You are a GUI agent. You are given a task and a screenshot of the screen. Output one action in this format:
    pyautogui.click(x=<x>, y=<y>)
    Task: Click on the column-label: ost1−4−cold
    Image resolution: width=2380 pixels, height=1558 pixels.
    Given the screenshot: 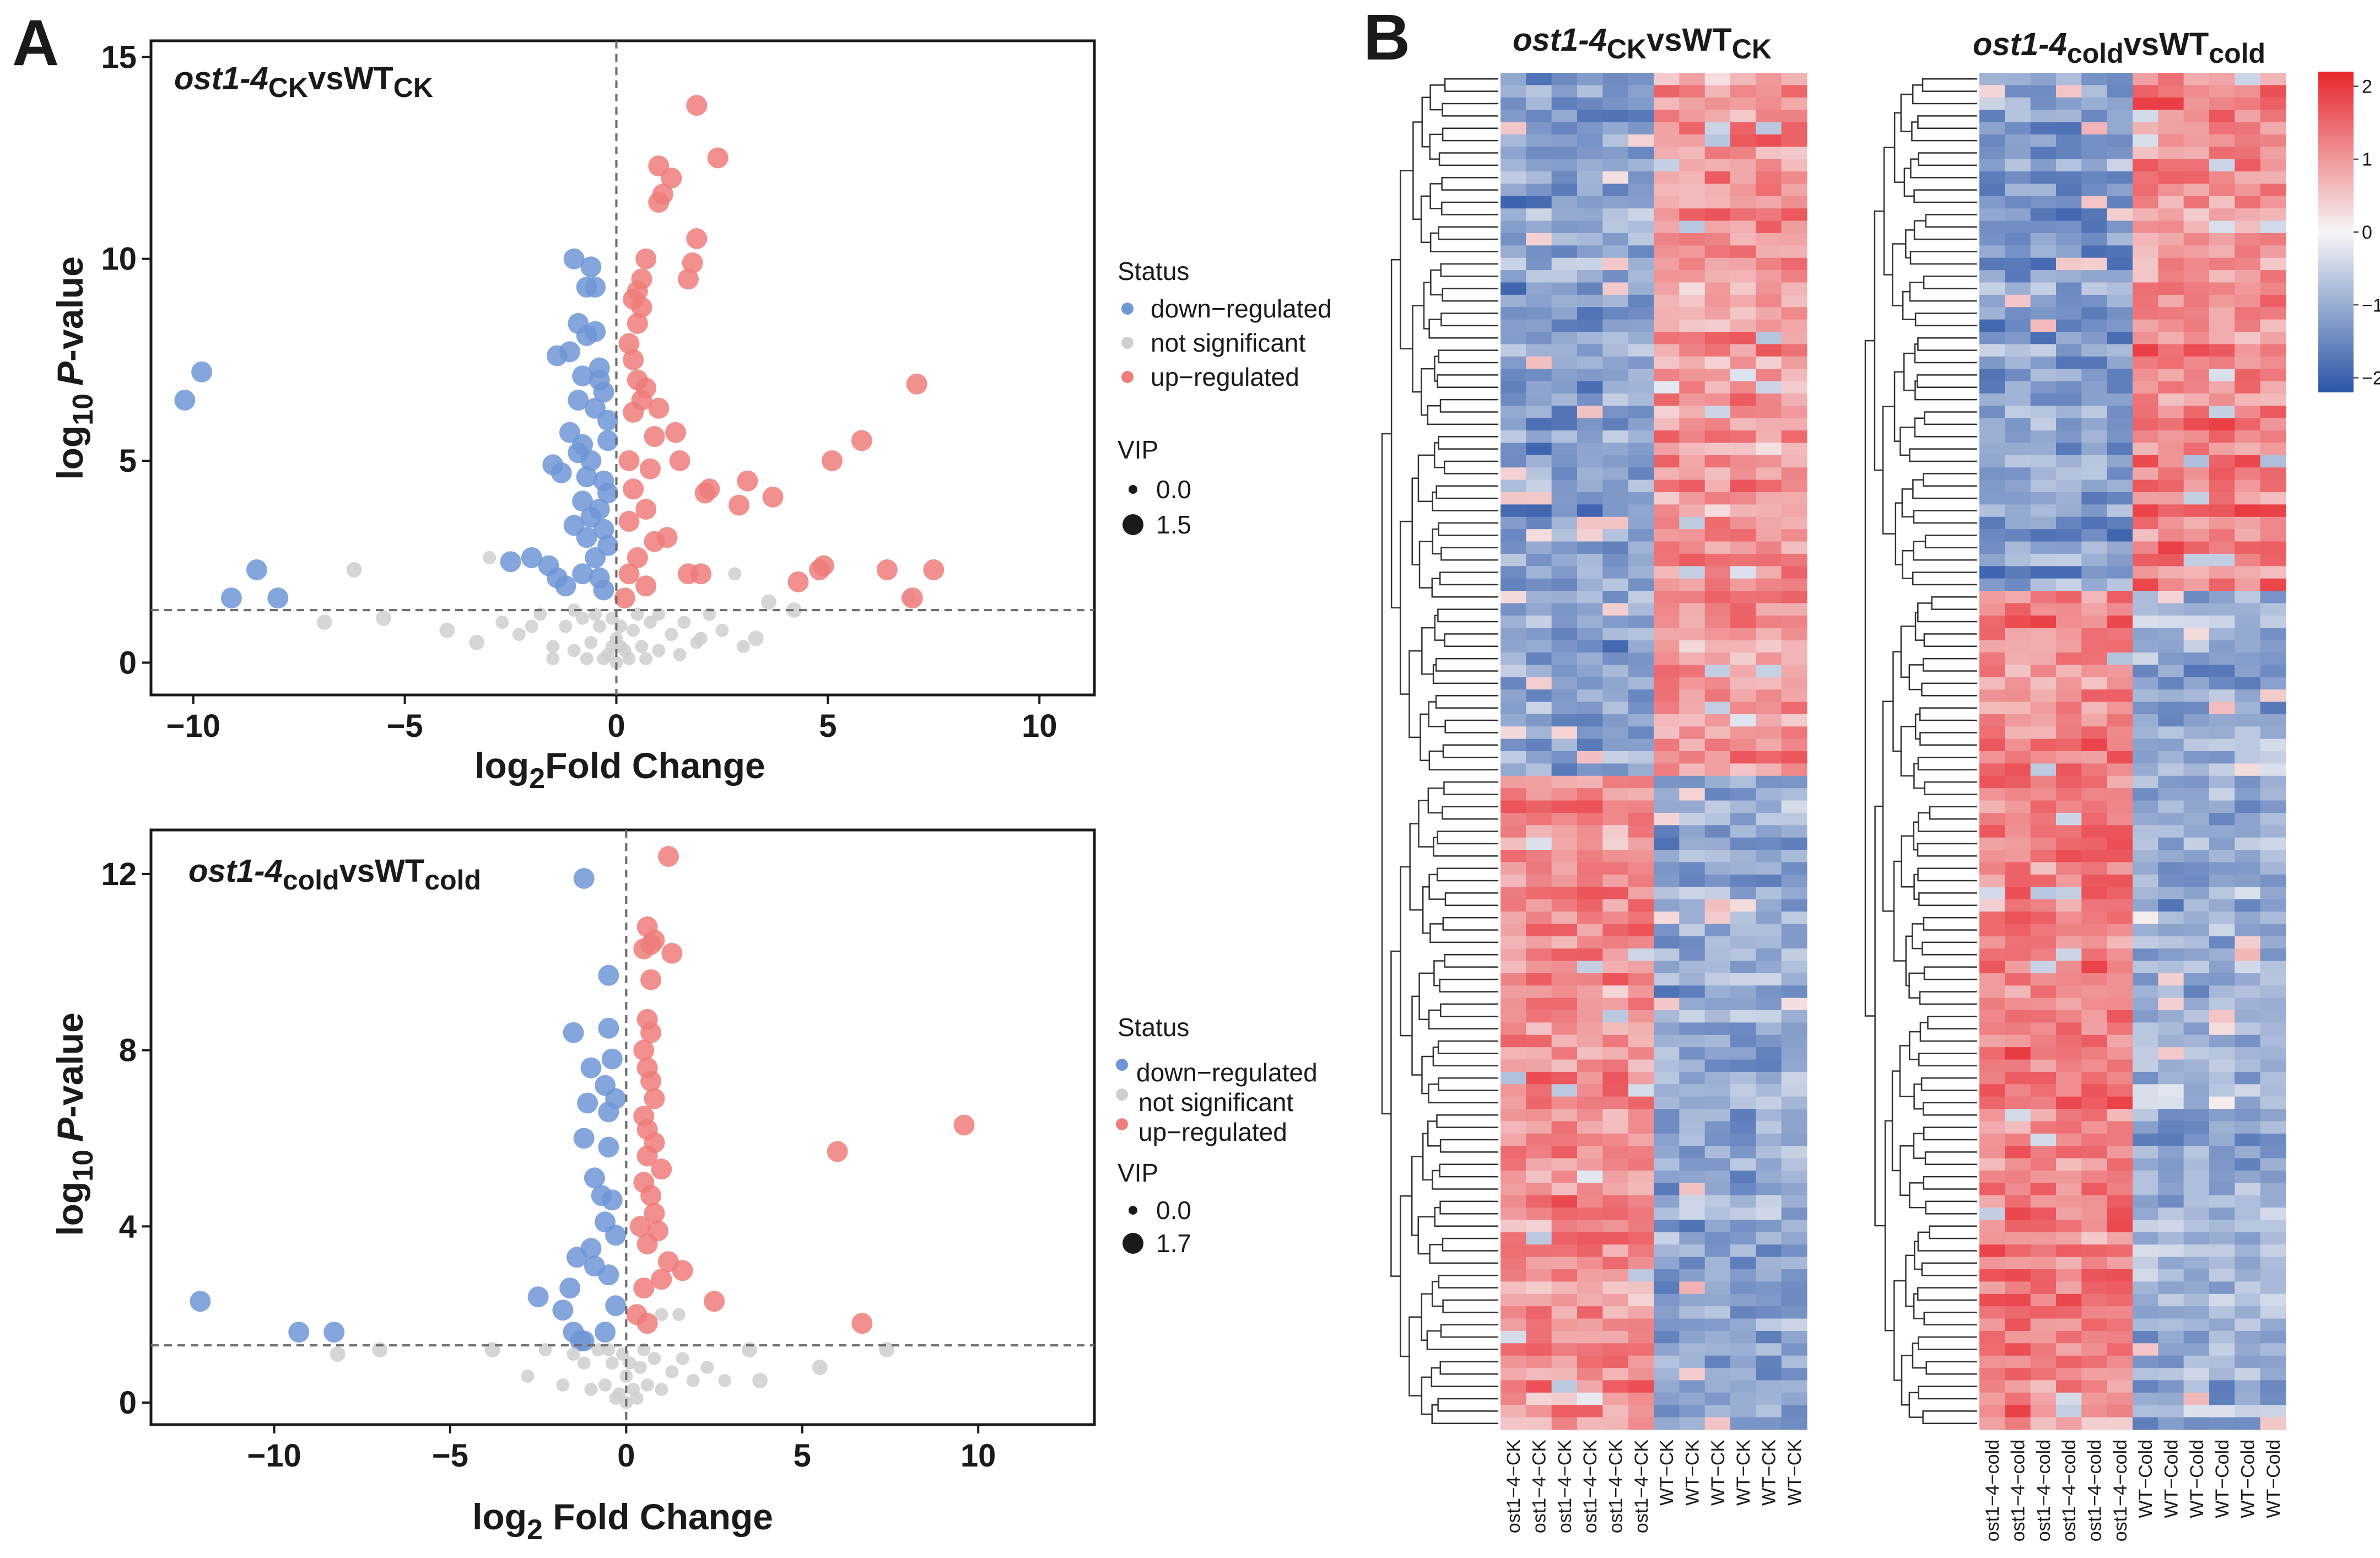 What is the action you would take?
    pyautogui.click(x=2095, y=1490)
    